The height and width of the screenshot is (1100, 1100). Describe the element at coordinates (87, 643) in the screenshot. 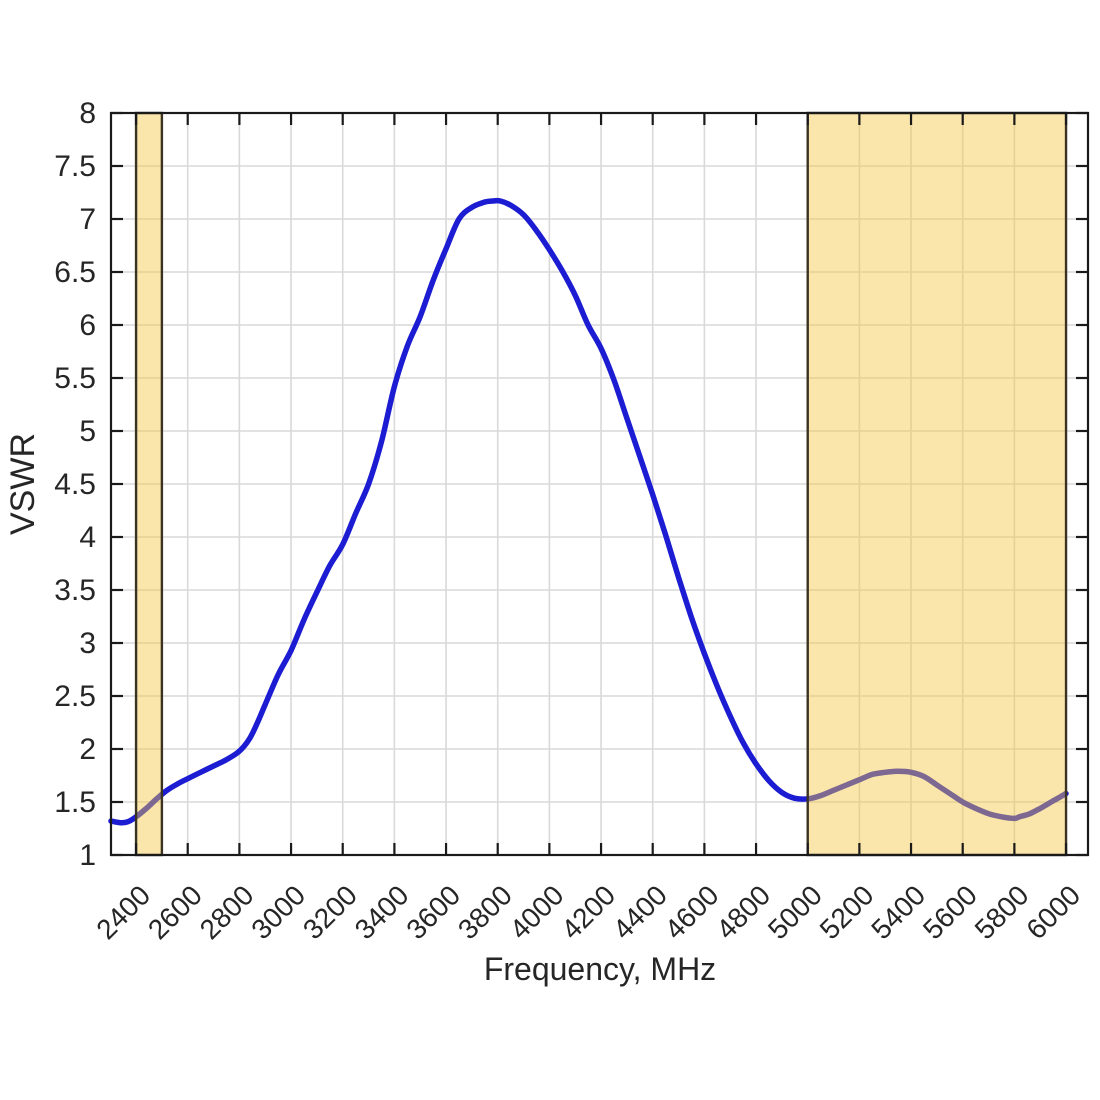

I see `y-tick-label: 3` at that location.